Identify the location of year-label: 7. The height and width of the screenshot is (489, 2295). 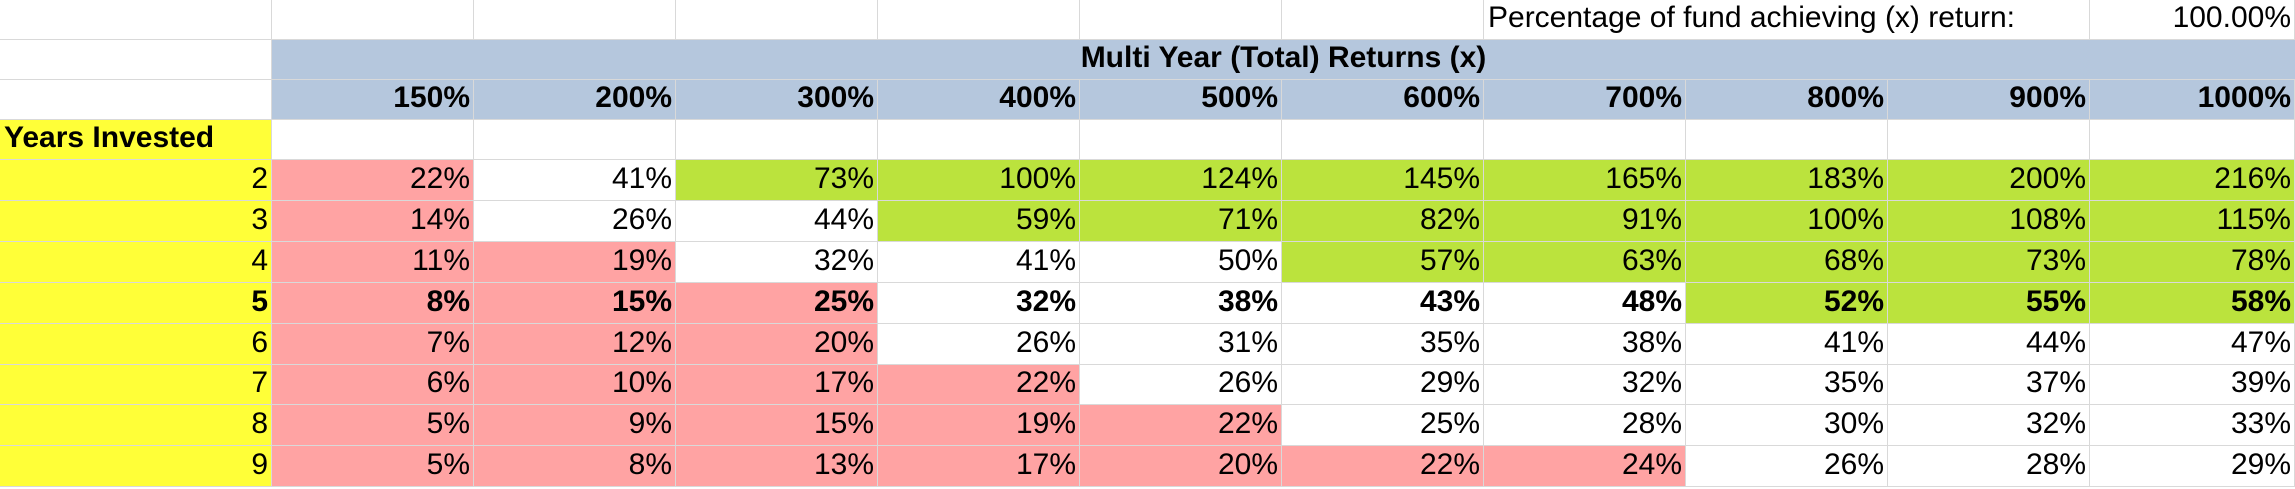
(136, 385).